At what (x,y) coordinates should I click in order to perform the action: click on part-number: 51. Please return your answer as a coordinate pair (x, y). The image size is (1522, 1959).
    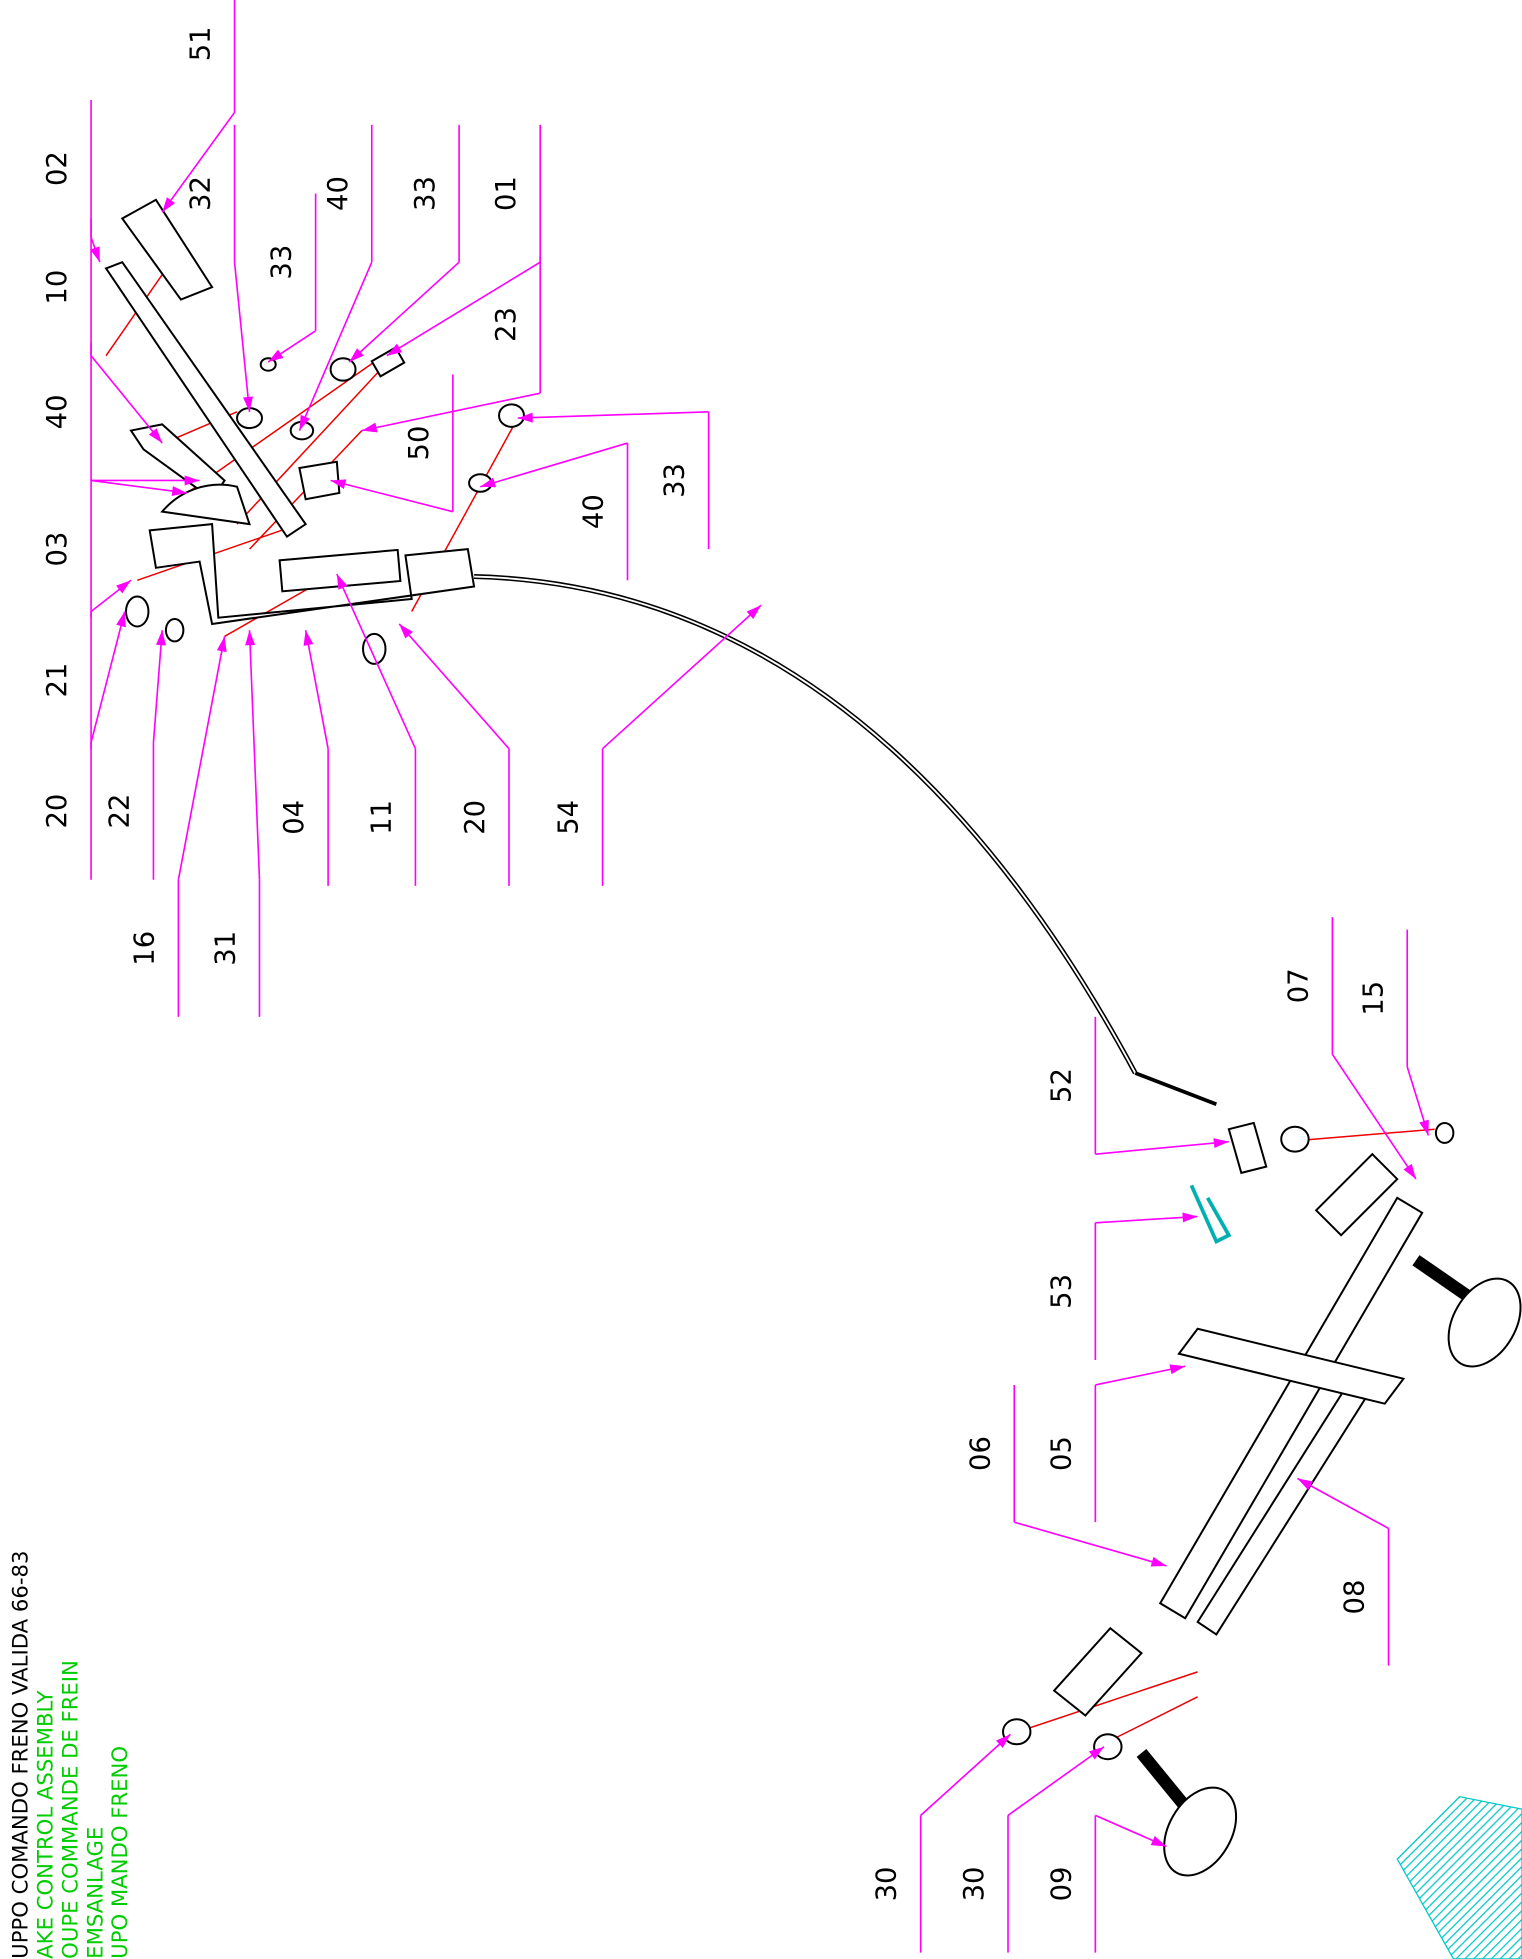
    Looking at the image, I should click on (201, 43).